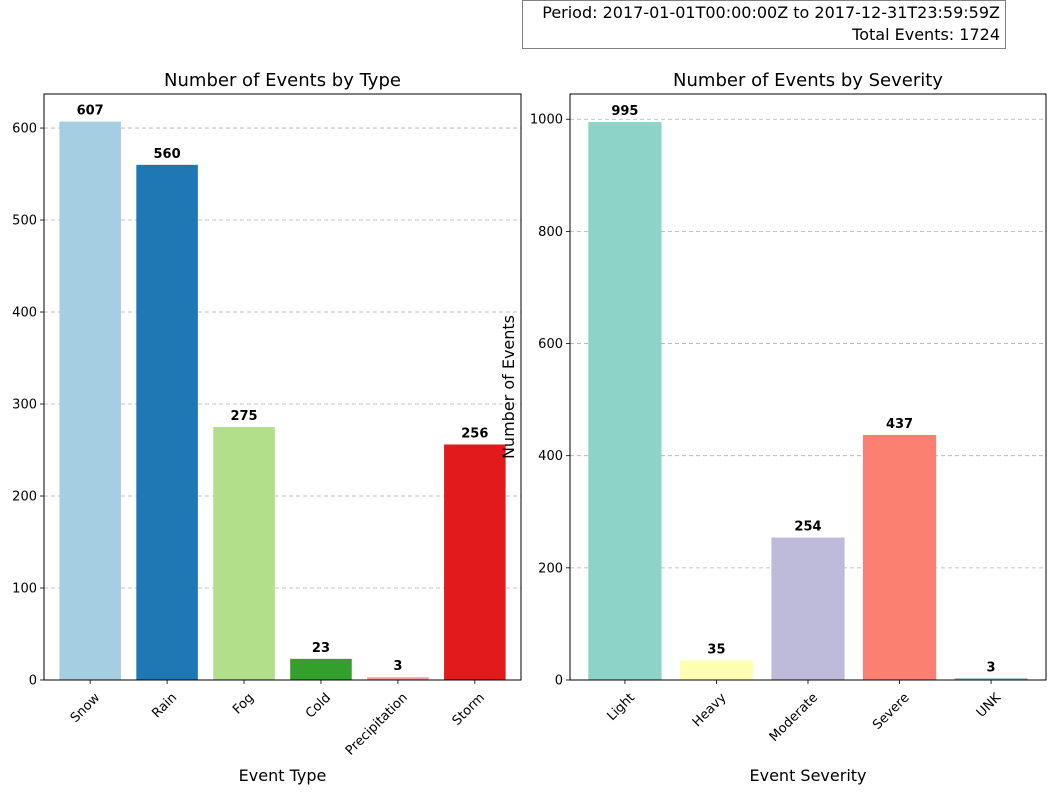 The image size is (1055, 800). I want to click on x-tick-label-cold: Cold, so click(318, 705).